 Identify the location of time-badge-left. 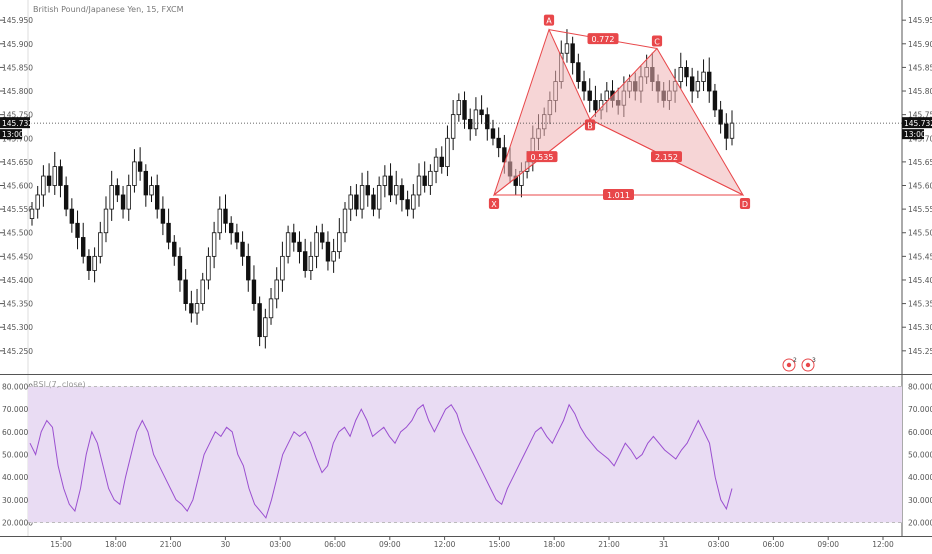
(11, 134).